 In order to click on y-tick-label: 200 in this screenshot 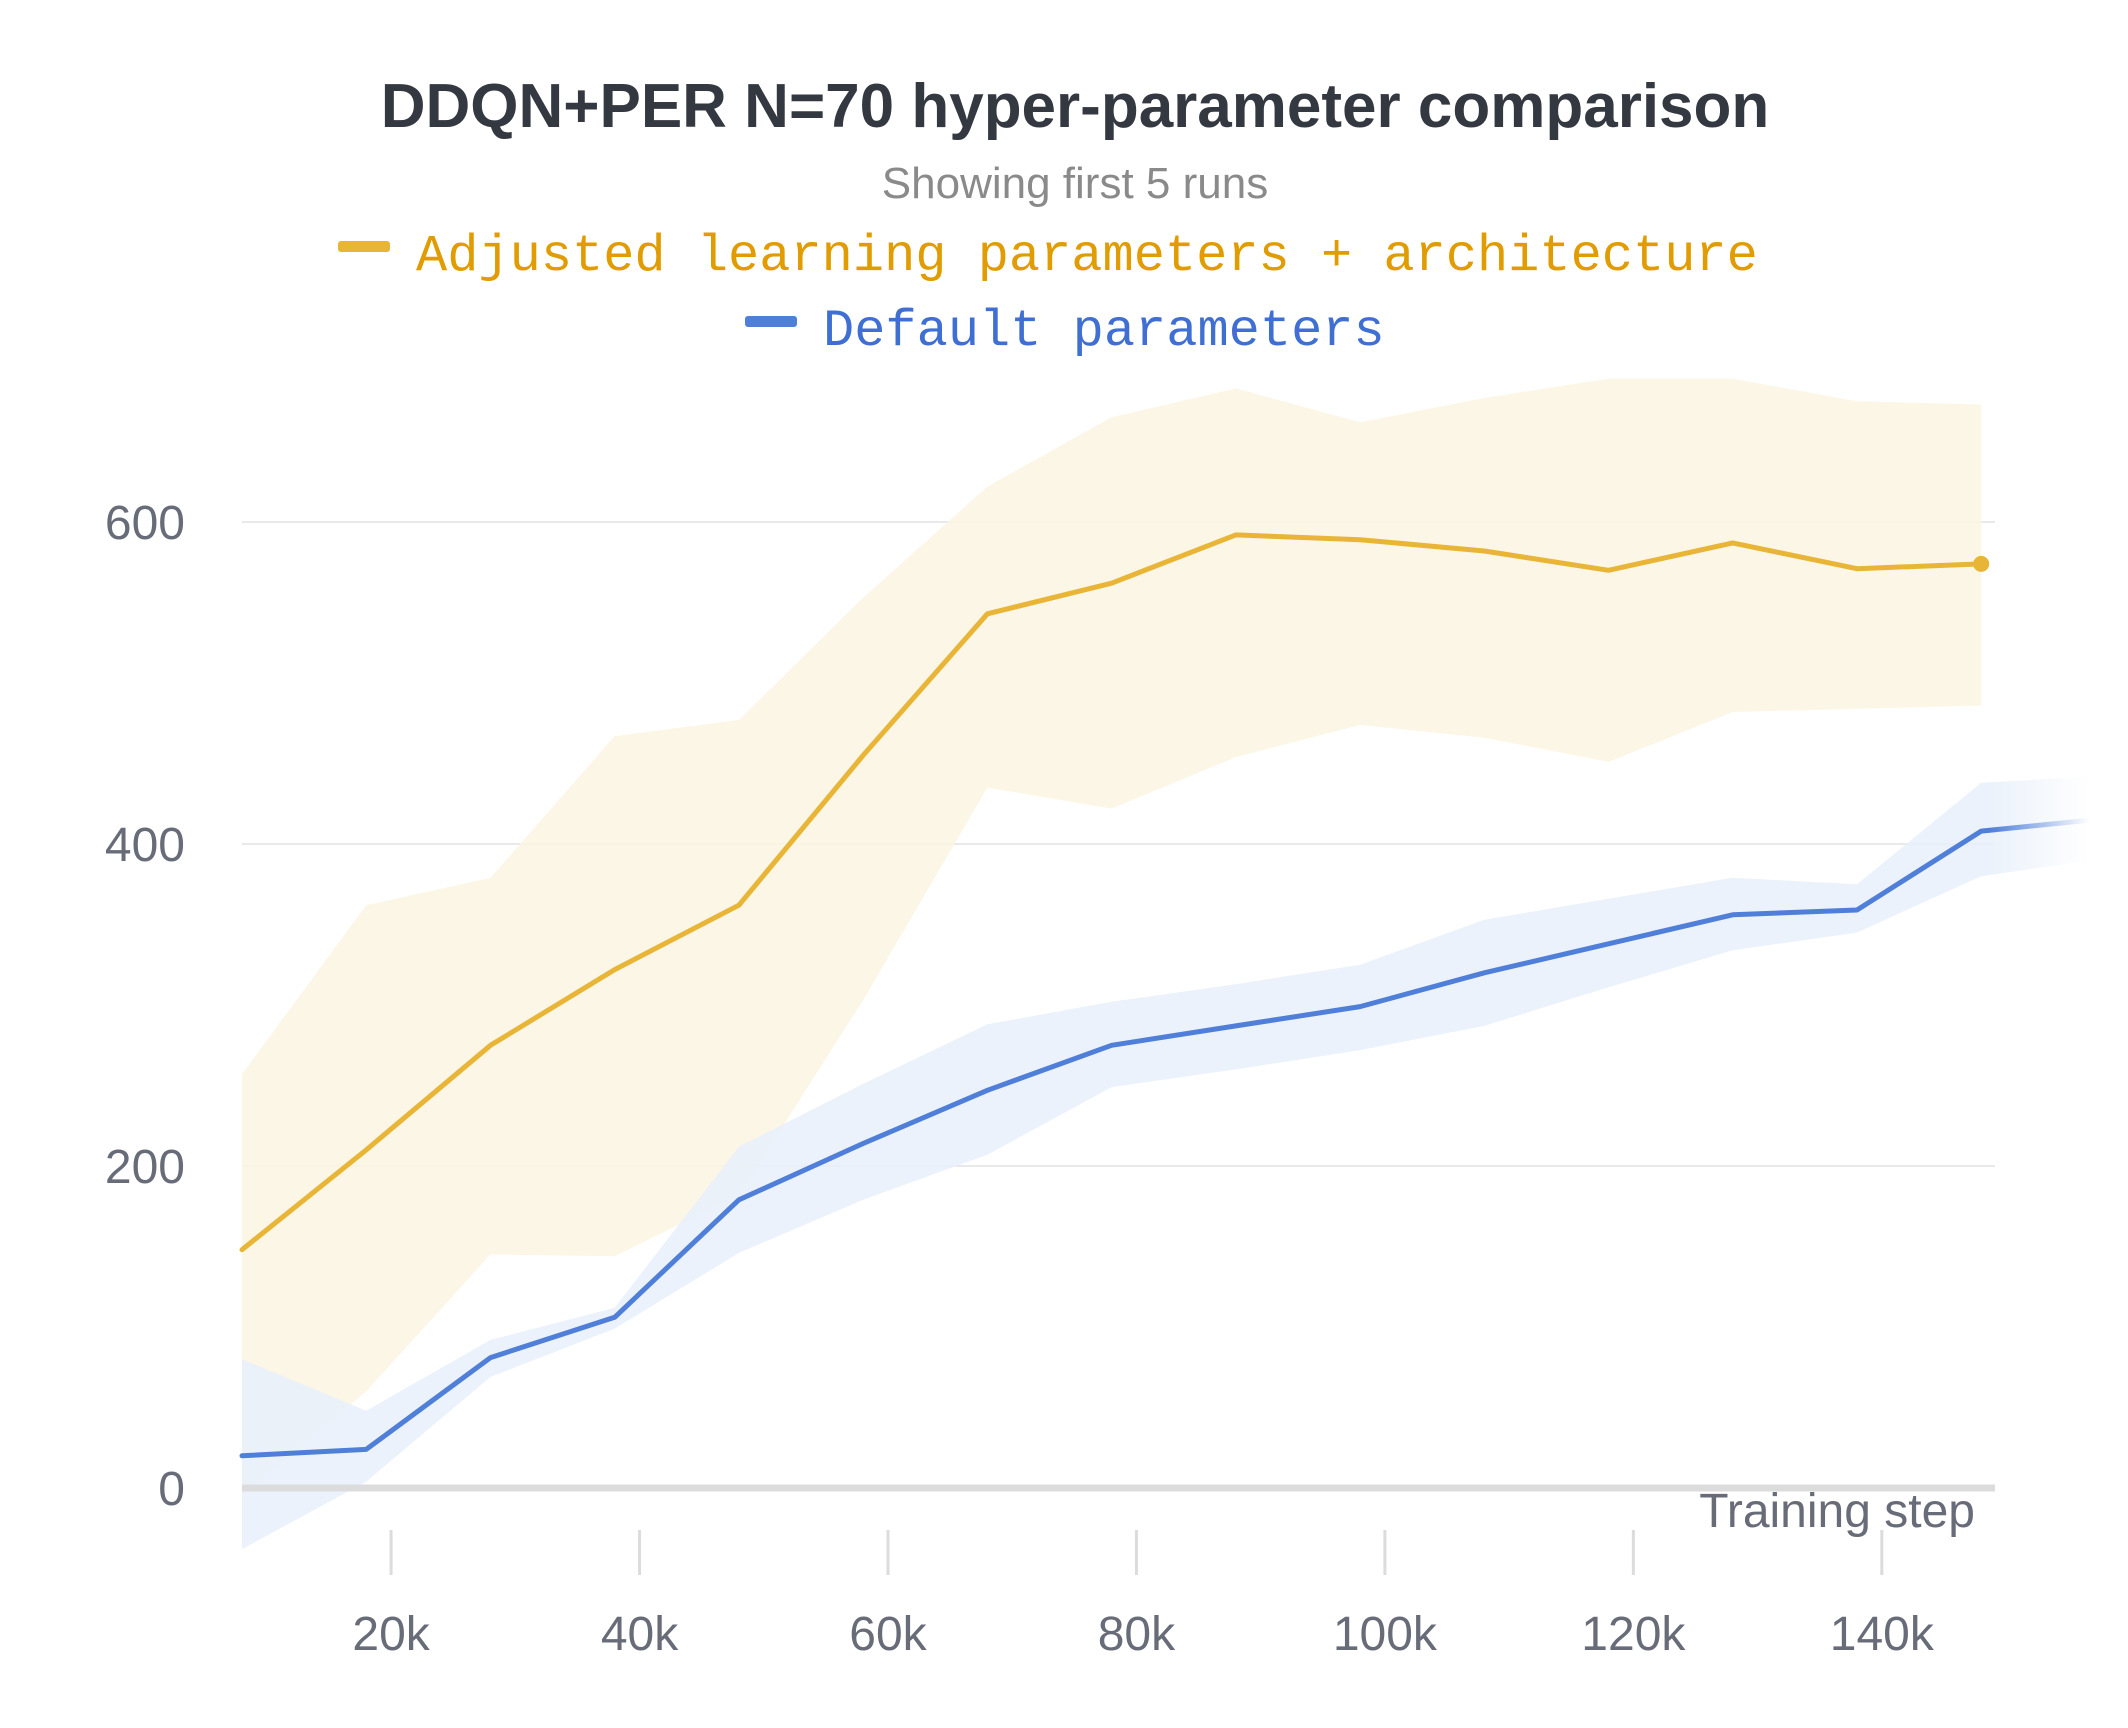, I will do `click(145, 1167)`.